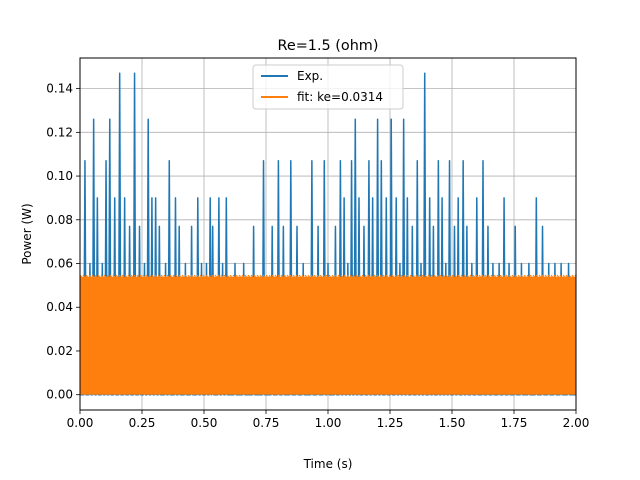 The image size is (640, 480). Describe the element at coordinates (514, 423) in the screenshot. I see `x-tick-label: 1.75` at that location.